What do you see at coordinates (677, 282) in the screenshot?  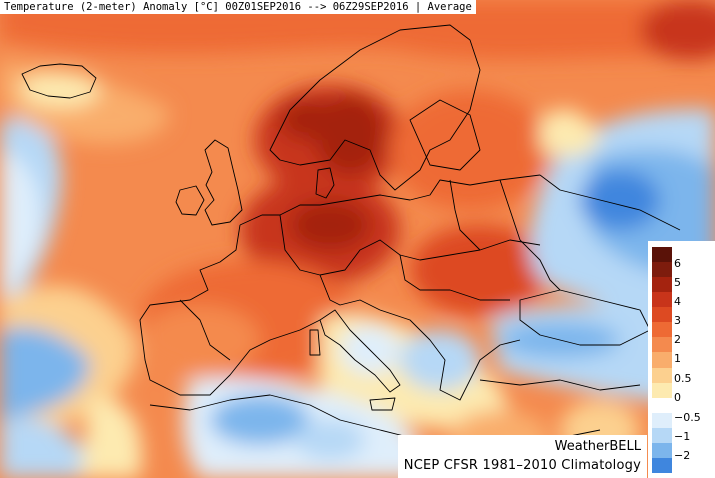 I see `legend-label: 5` at bounding box center [677, 282].